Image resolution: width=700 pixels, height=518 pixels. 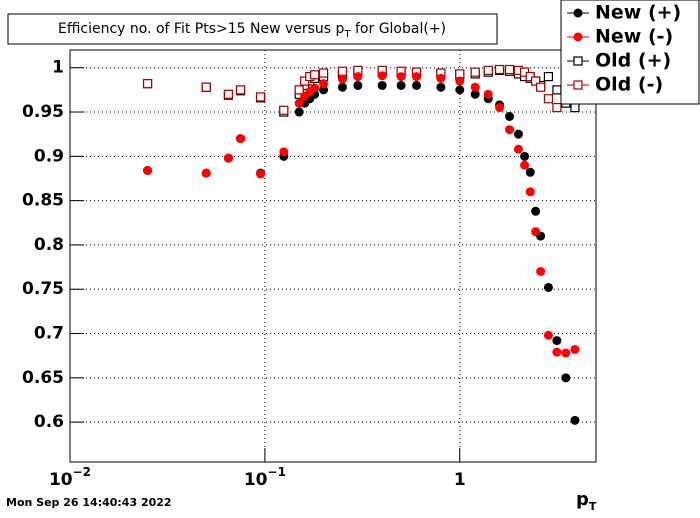 I want to click on legend-label: Old (+), so click(x=633, y=61).